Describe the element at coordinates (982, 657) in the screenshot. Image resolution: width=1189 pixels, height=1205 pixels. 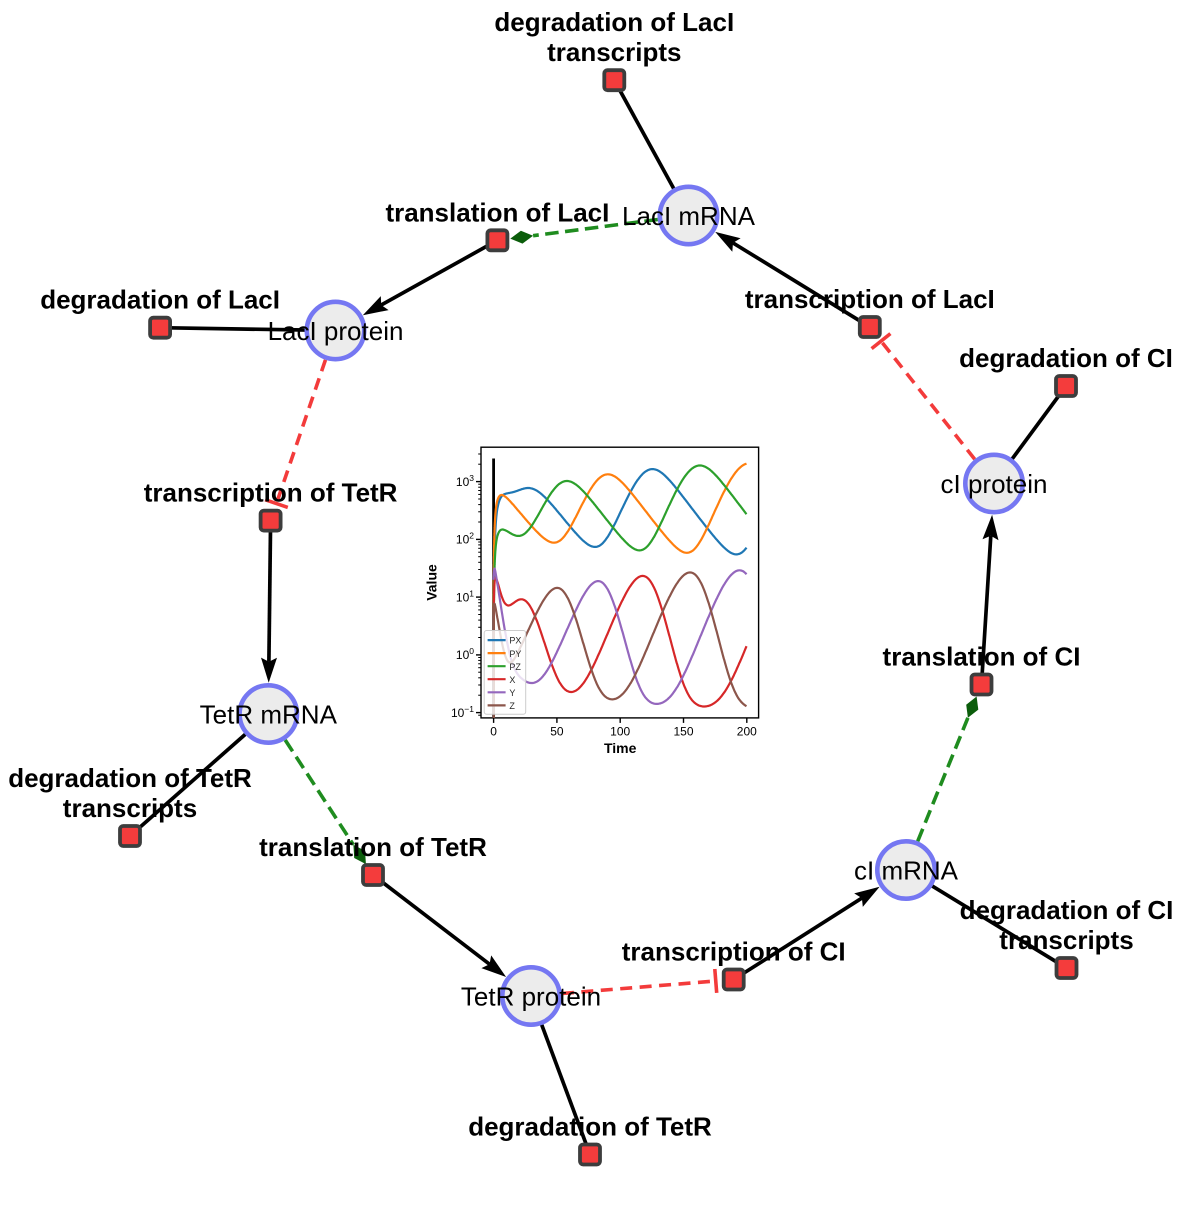
I see `svg-text: translation of CI` at that location.